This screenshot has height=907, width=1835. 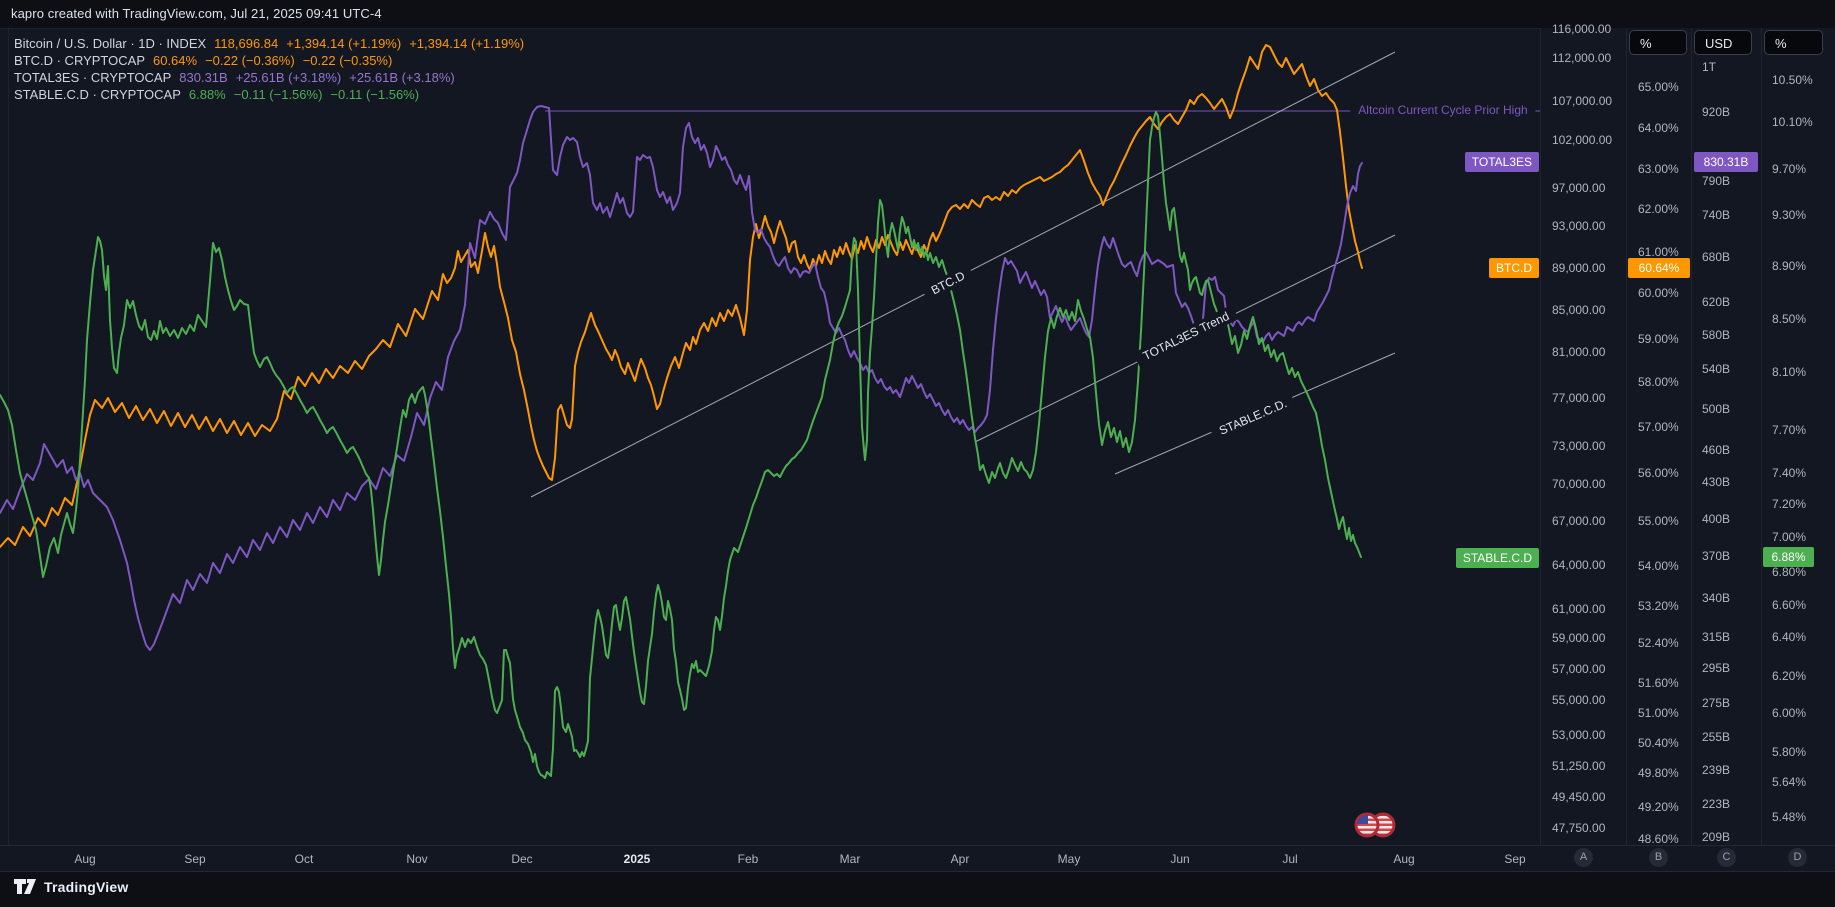 I want to click on price-change-ext: −0.11 (−1.56%), so click(x=375, y=94).